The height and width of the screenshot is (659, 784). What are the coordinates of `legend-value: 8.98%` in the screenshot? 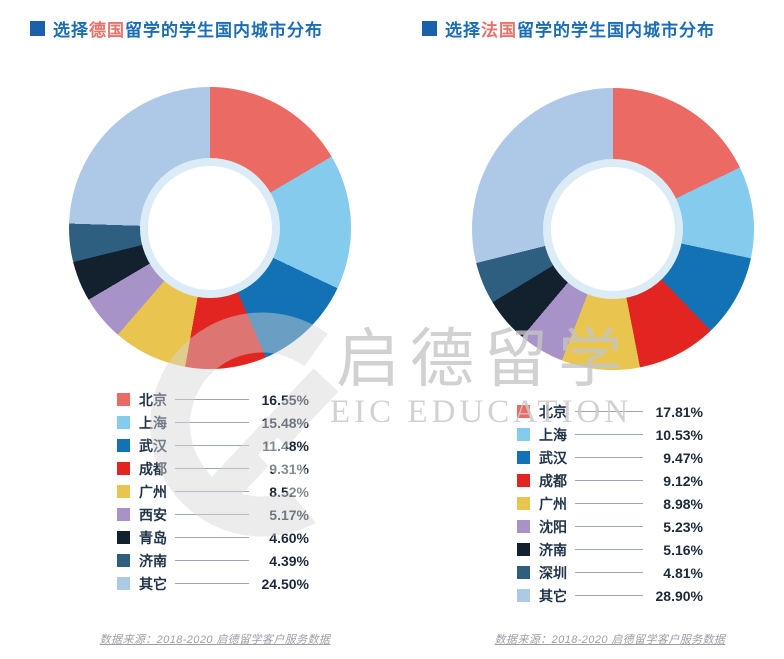 It's located at (683, 503).